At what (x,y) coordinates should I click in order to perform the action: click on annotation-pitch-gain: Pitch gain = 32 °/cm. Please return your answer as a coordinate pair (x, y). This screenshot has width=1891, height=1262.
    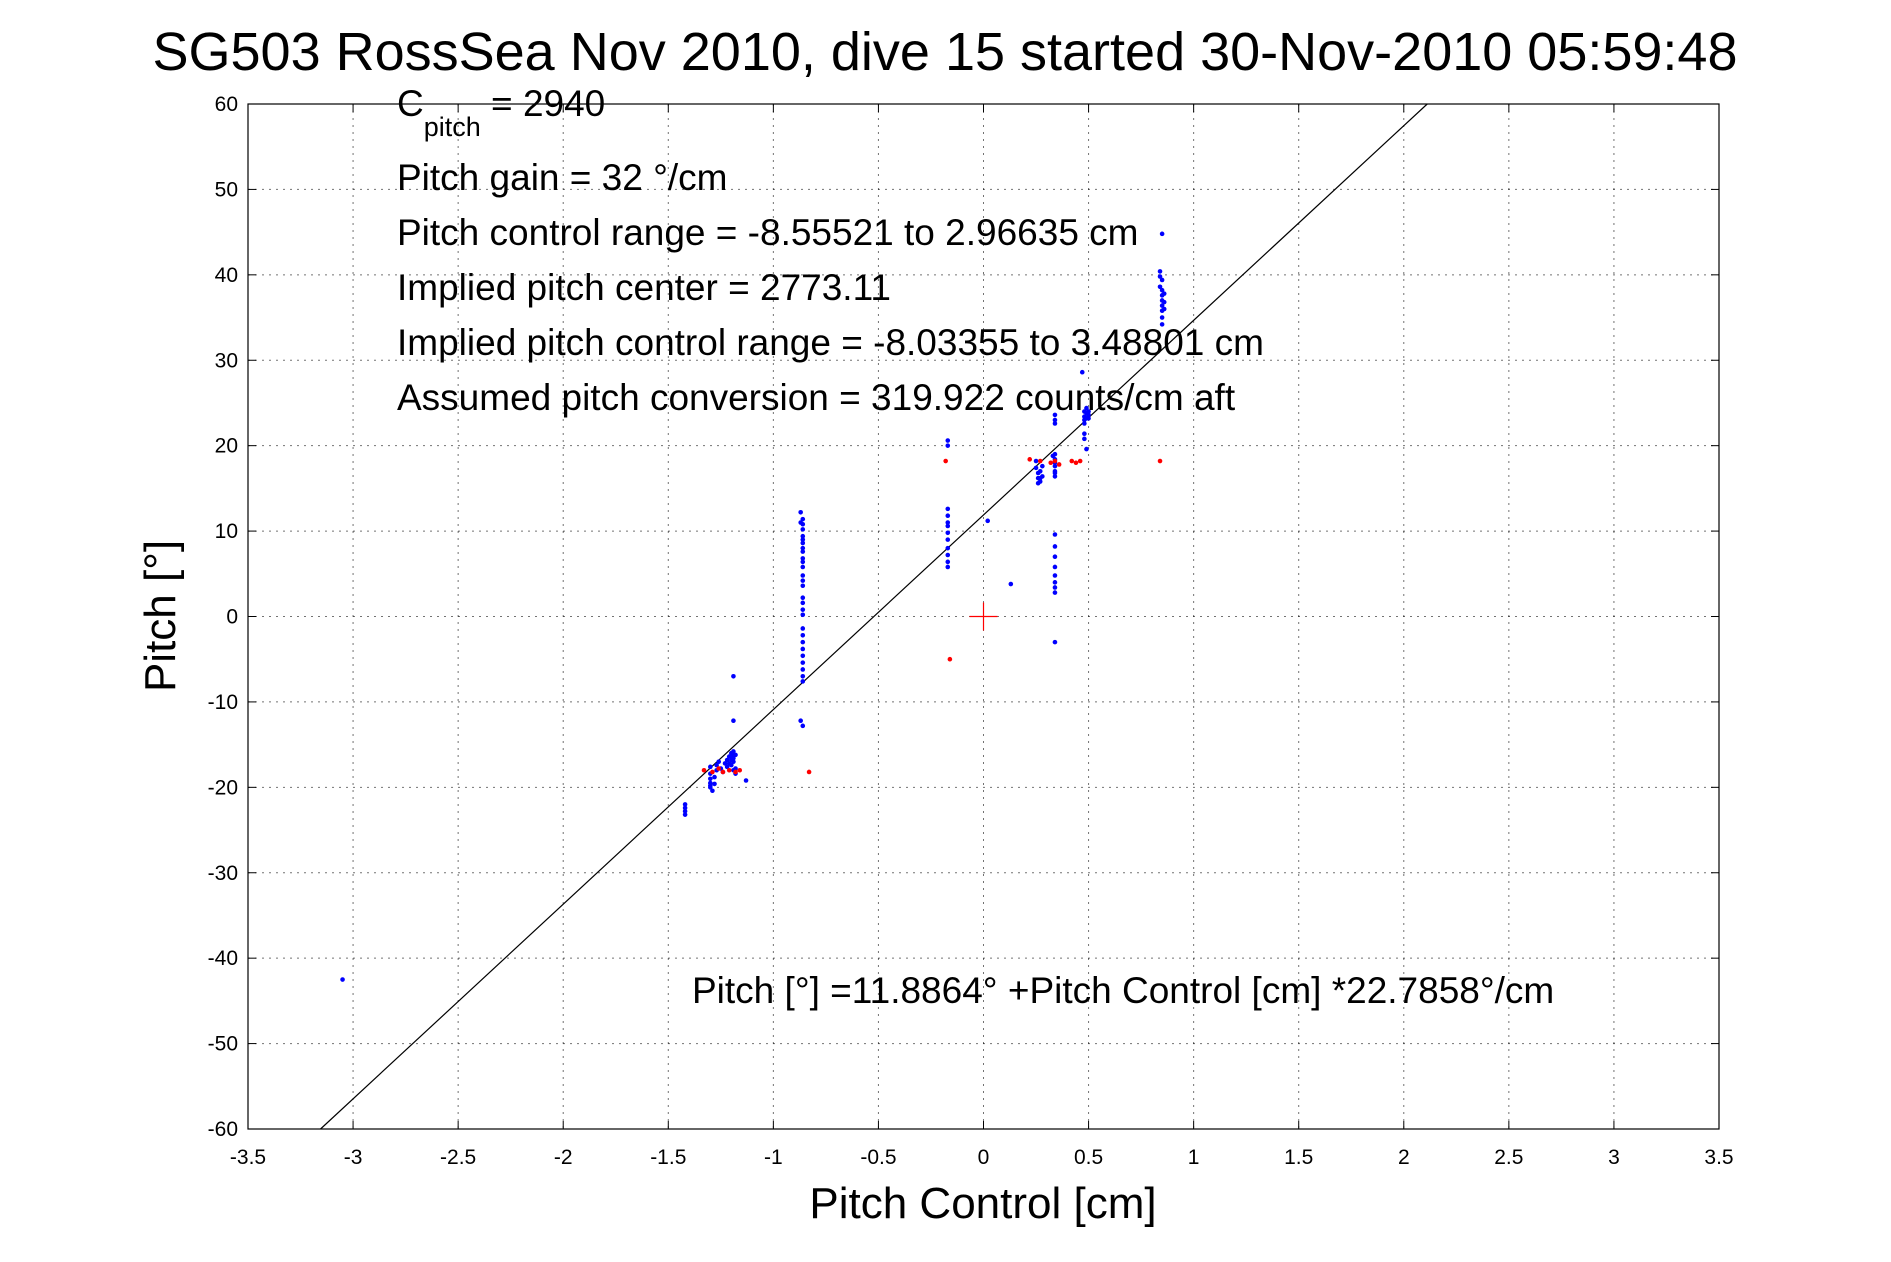
    Looking at the image, I should click on (562, 177).